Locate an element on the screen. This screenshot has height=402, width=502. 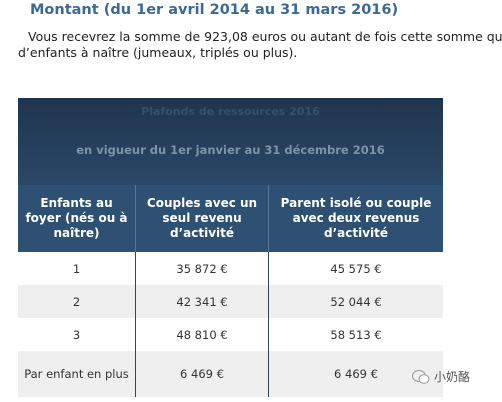
table-cell: Par enfant en plus is located at coordinates (77, 374).